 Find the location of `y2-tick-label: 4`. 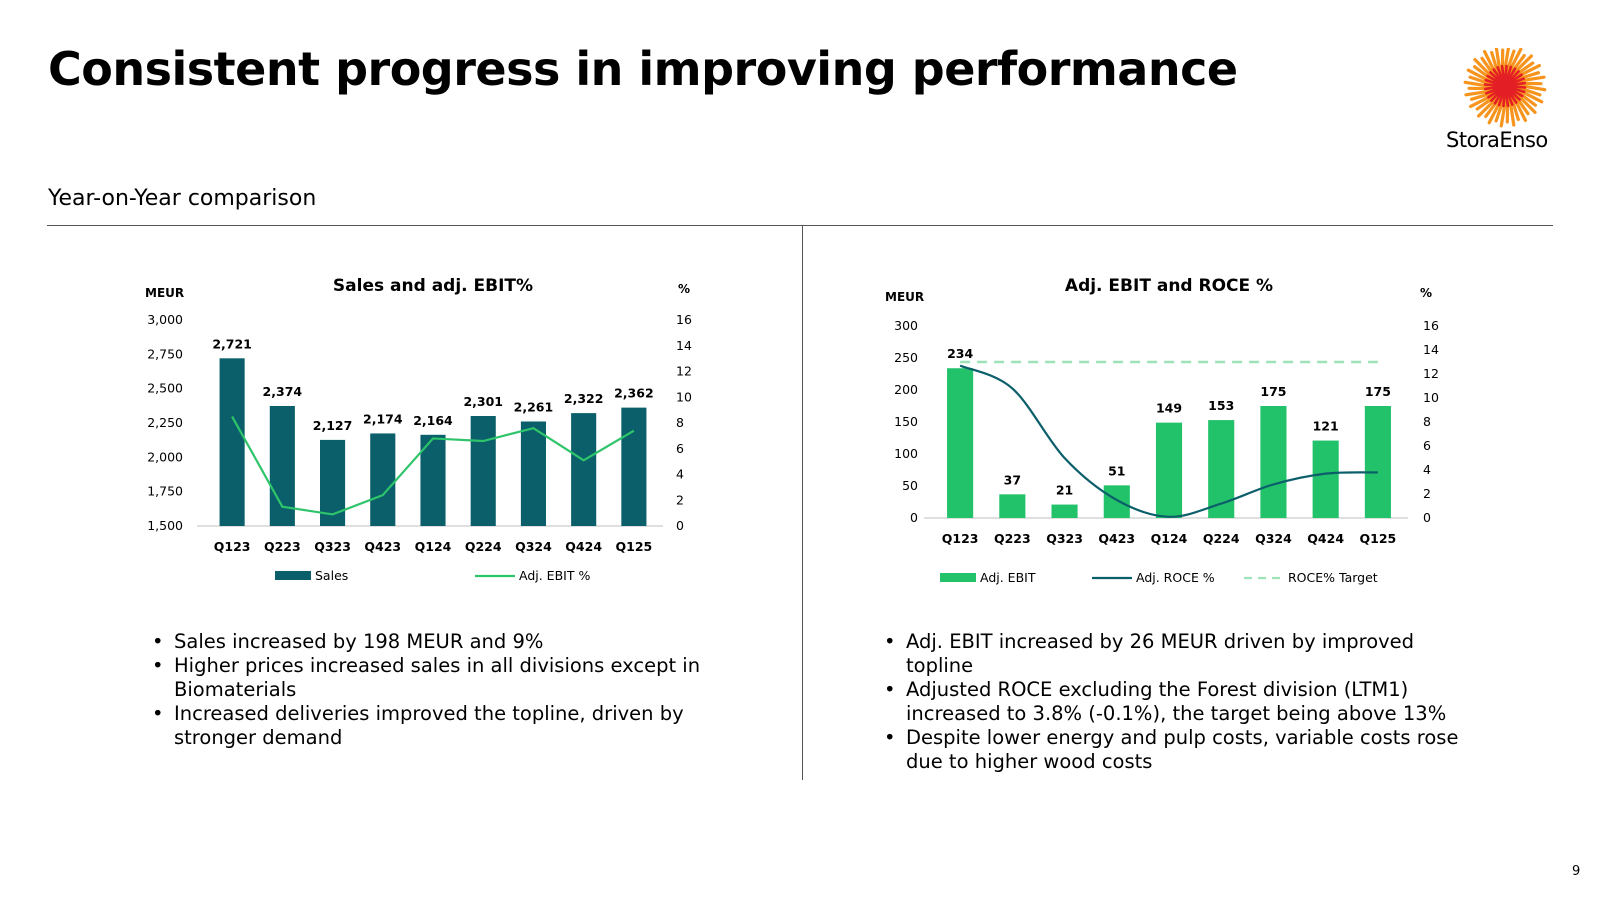

y2-tick-label: 4 is located at coordinates (680, 474).